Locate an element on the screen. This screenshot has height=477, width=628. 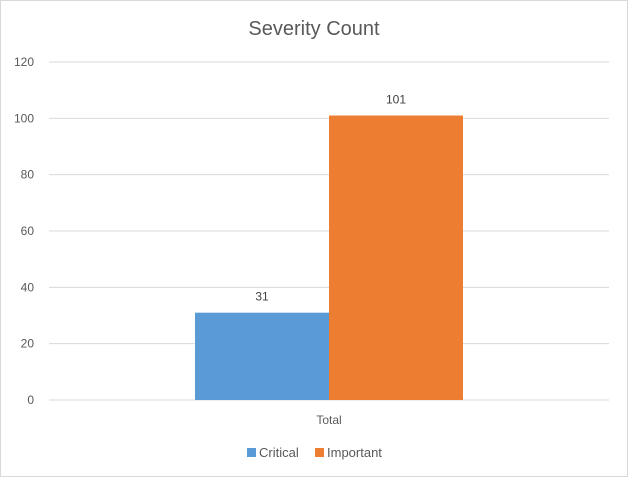
y-tick-label: 60 is located at coordinates (28, 231).